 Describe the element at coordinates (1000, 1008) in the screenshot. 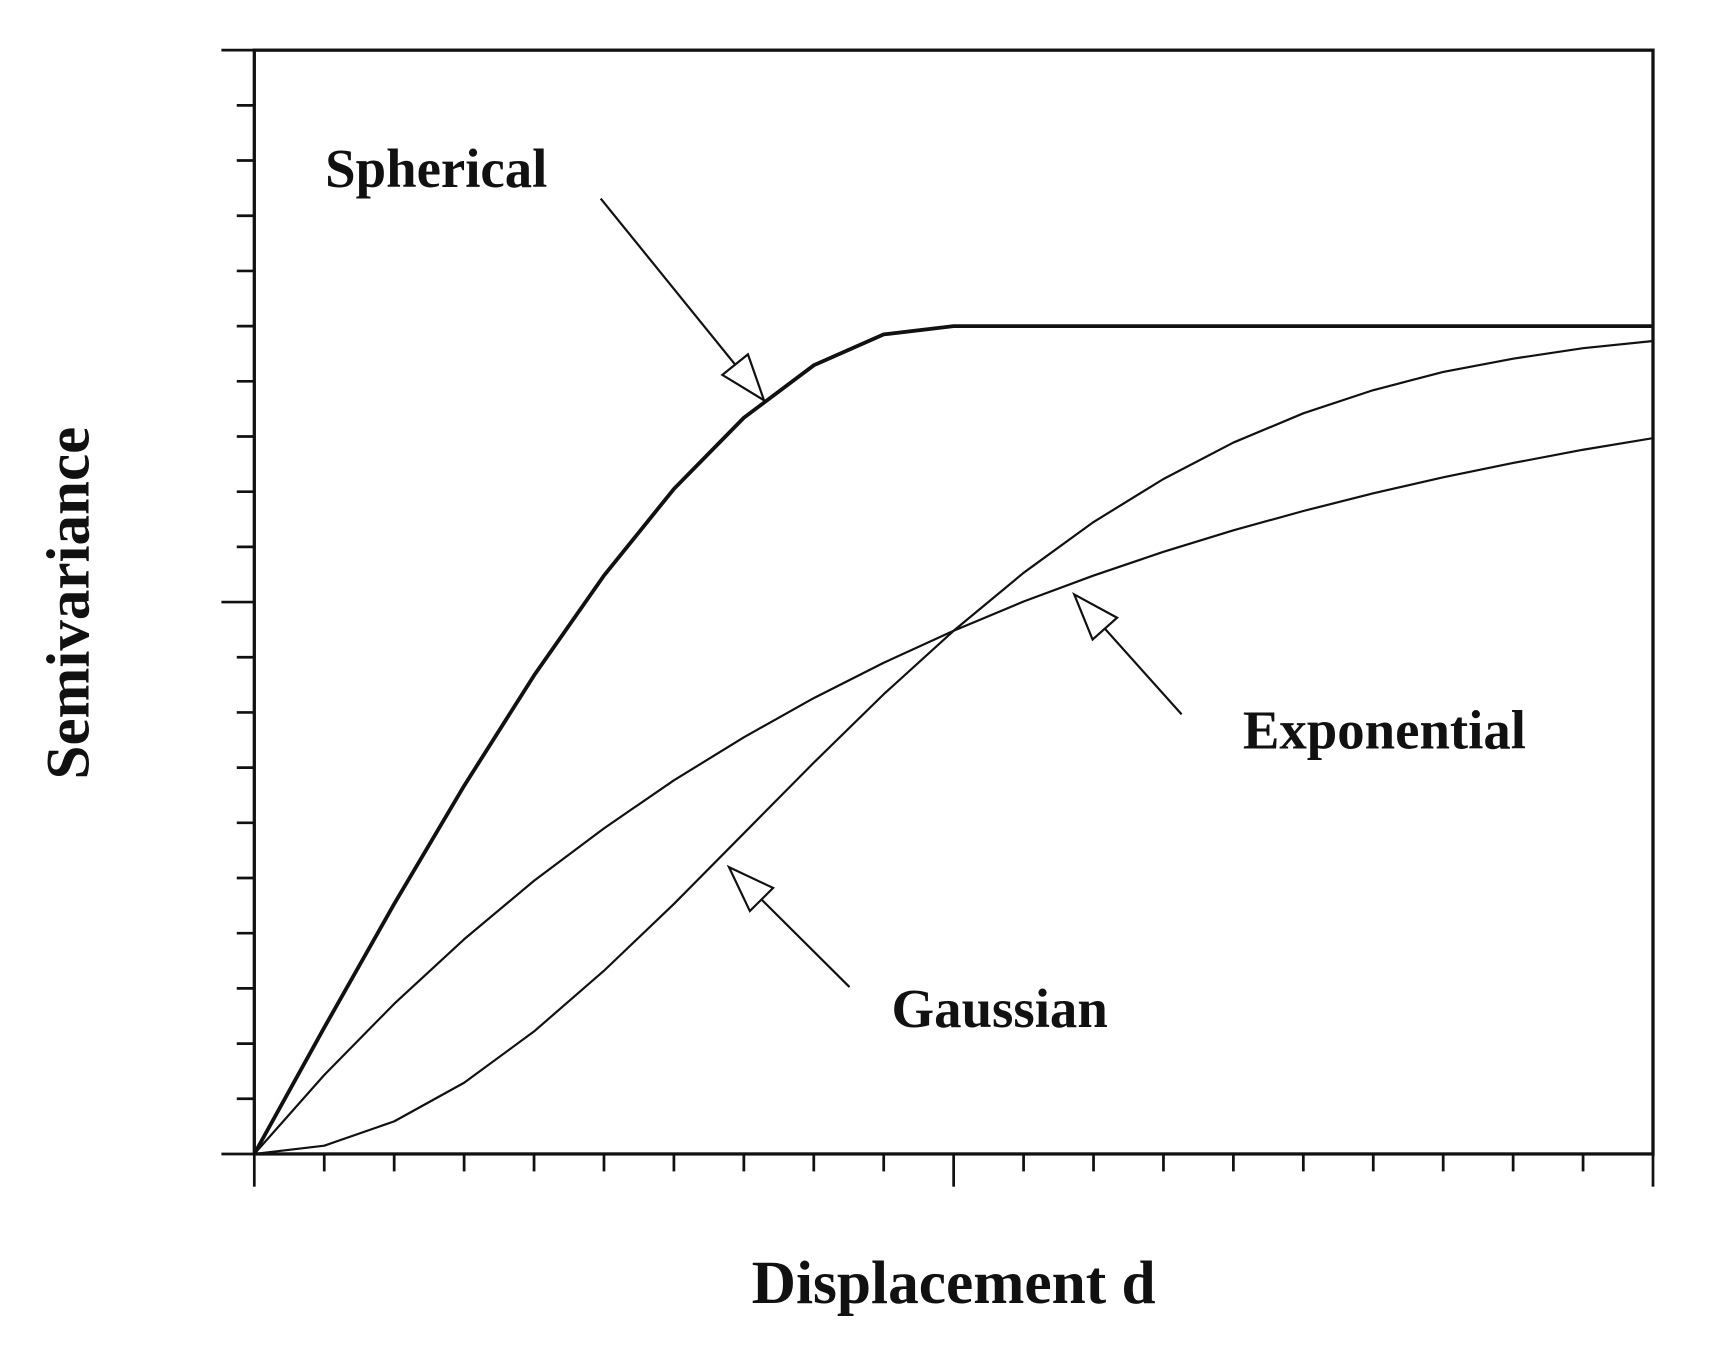

I see `series-label: Gaussian` at that location.